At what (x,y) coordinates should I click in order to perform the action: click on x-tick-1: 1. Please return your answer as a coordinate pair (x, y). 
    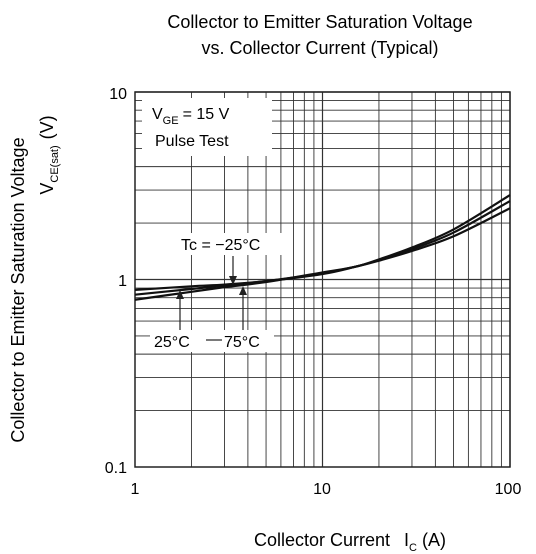
    Looking at the image, I should click on (135, 489).